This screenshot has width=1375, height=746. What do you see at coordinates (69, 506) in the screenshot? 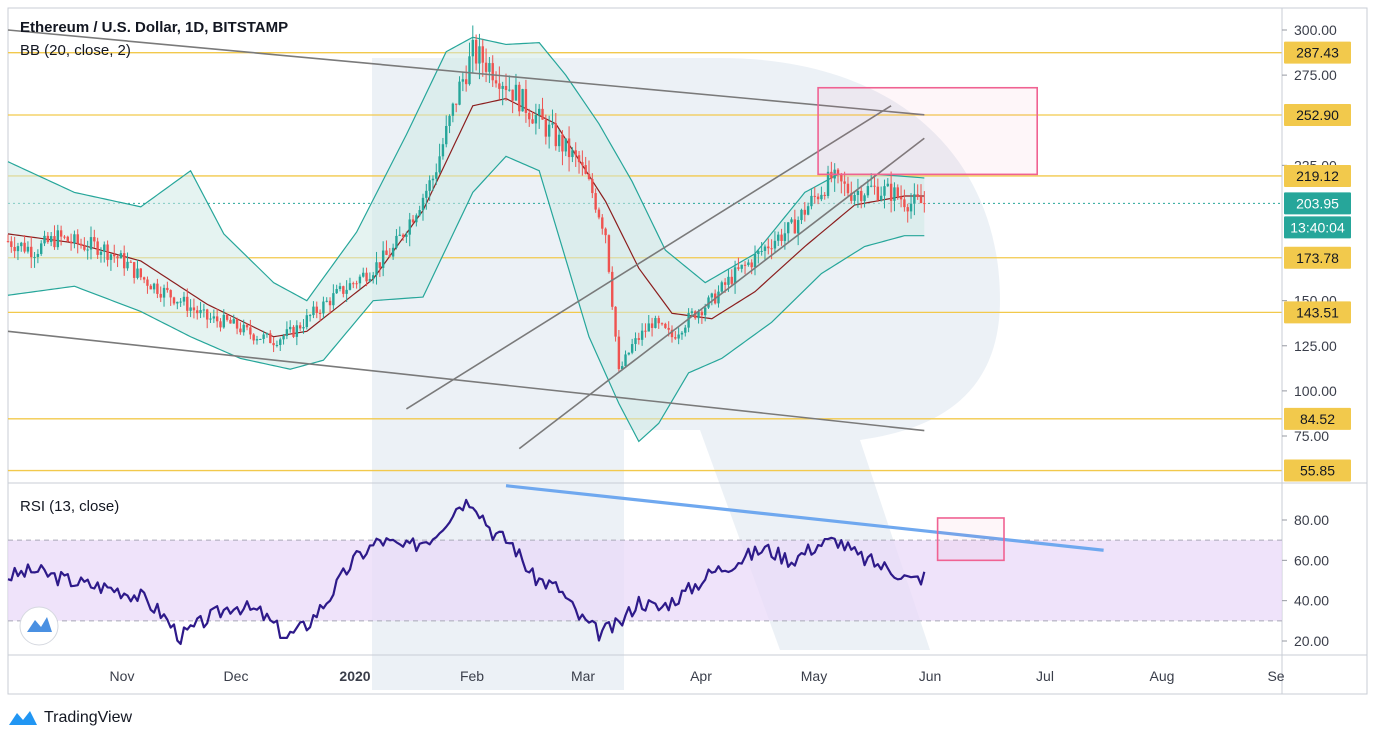
I see `indicator-label-rsi: RSI (13, close)` at bounding box center [69, 506].